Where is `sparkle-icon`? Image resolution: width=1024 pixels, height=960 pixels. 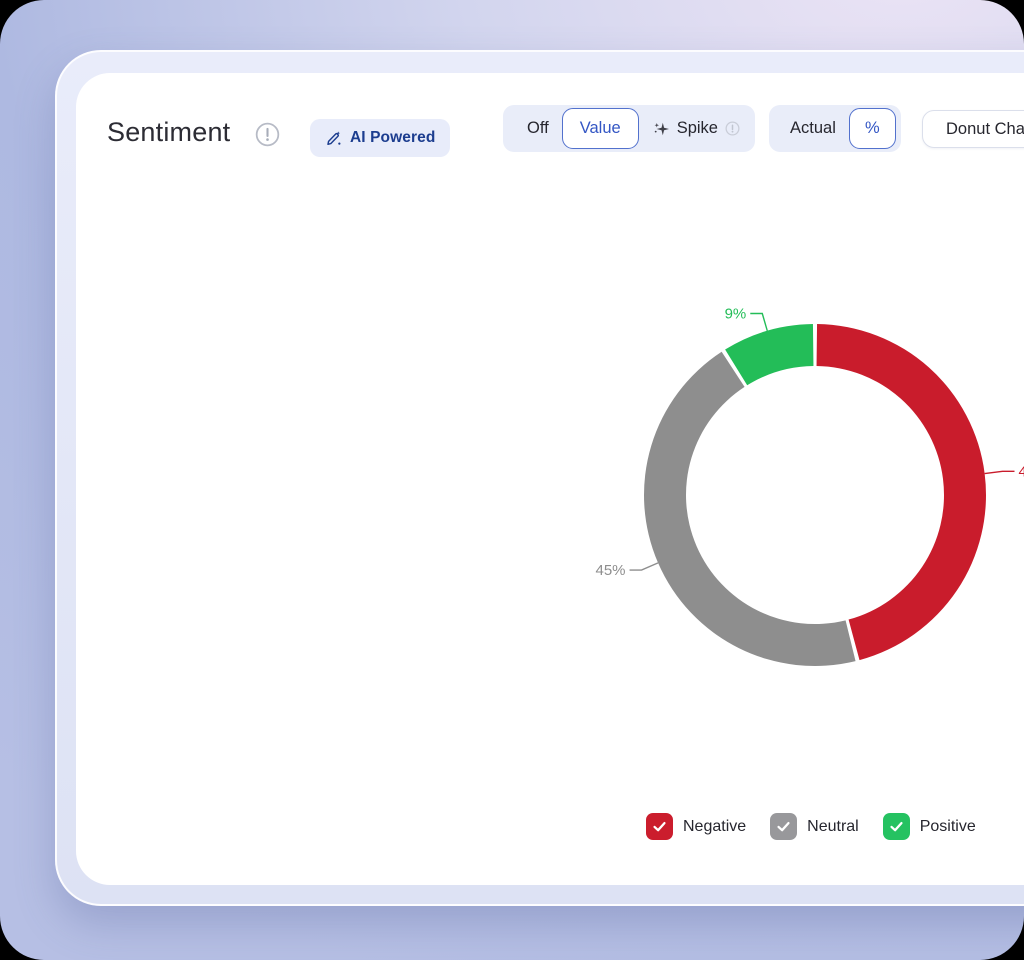 sparkle-icon is located at coordinates (661, 128).